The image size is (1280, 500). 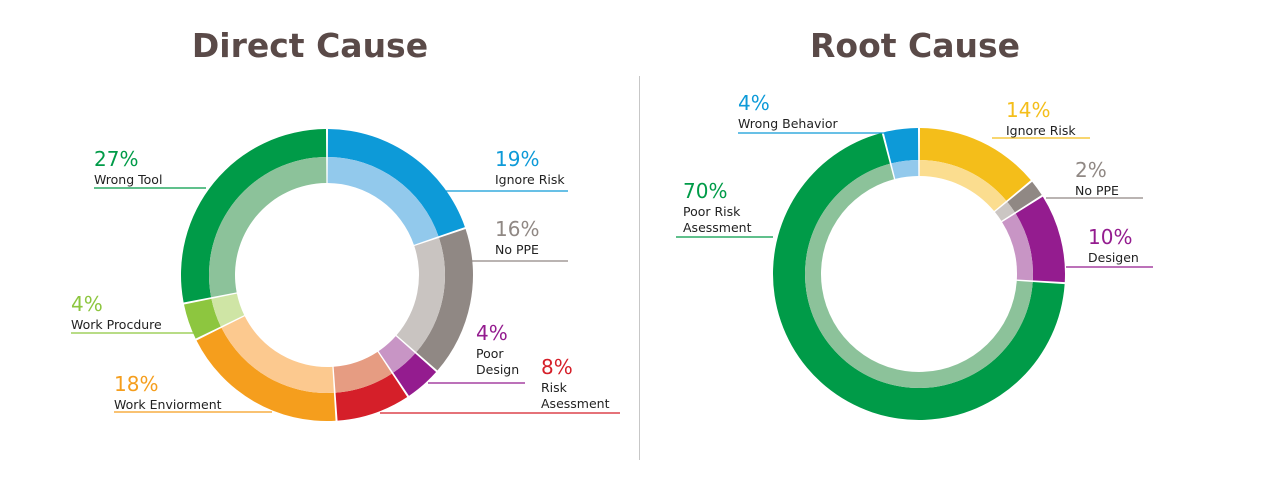 What do you see at coordinates (901, 146) in the screenshot?
I see `wrong-behavior-slice-outer` at bounding box center [901, 146].